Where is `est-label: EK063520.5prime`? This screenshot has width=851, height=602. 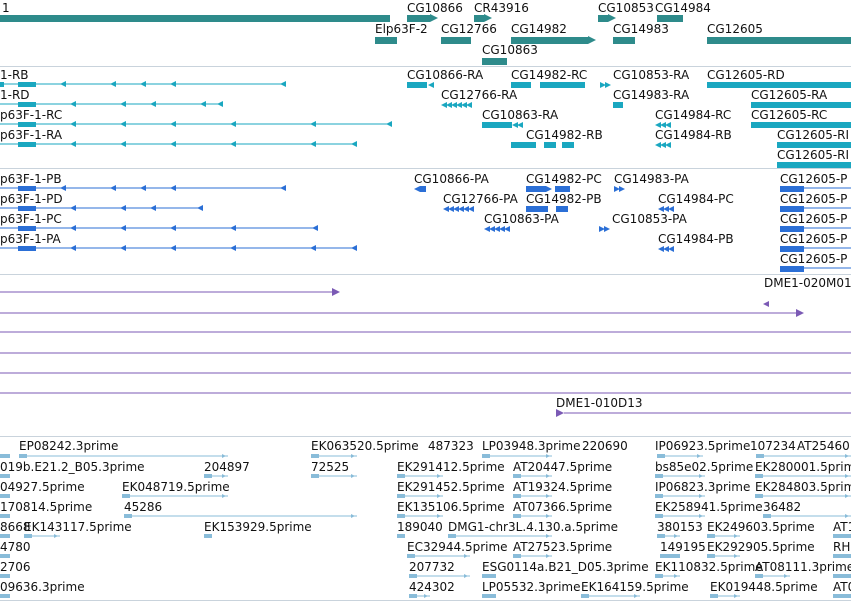
est-label: EK063520.5prime is located at coordinates (365, 446).